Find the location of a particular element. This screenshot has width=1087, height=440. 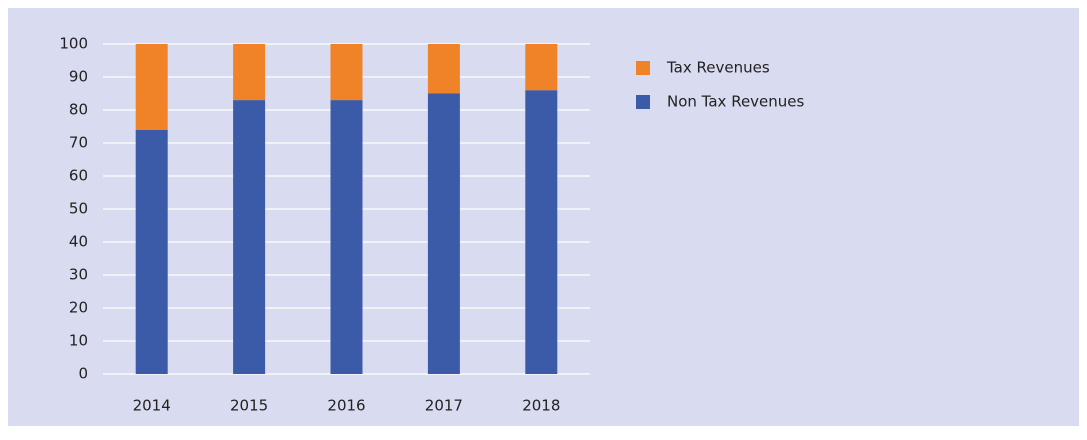

x-tick-label: 2017 is located at coordinates (444, 406).